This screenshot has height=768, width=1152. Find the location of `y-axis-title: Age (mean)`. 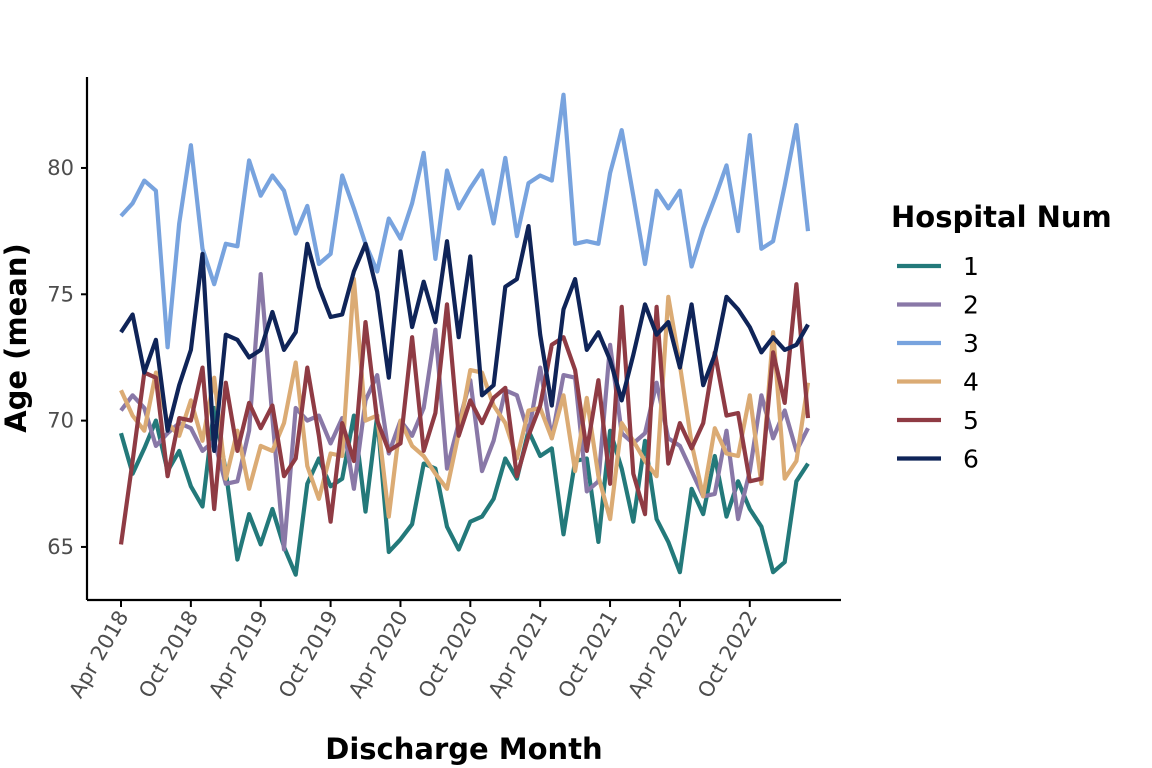

y-axis-title: Age (mean) is located at coordinates (16, 338).